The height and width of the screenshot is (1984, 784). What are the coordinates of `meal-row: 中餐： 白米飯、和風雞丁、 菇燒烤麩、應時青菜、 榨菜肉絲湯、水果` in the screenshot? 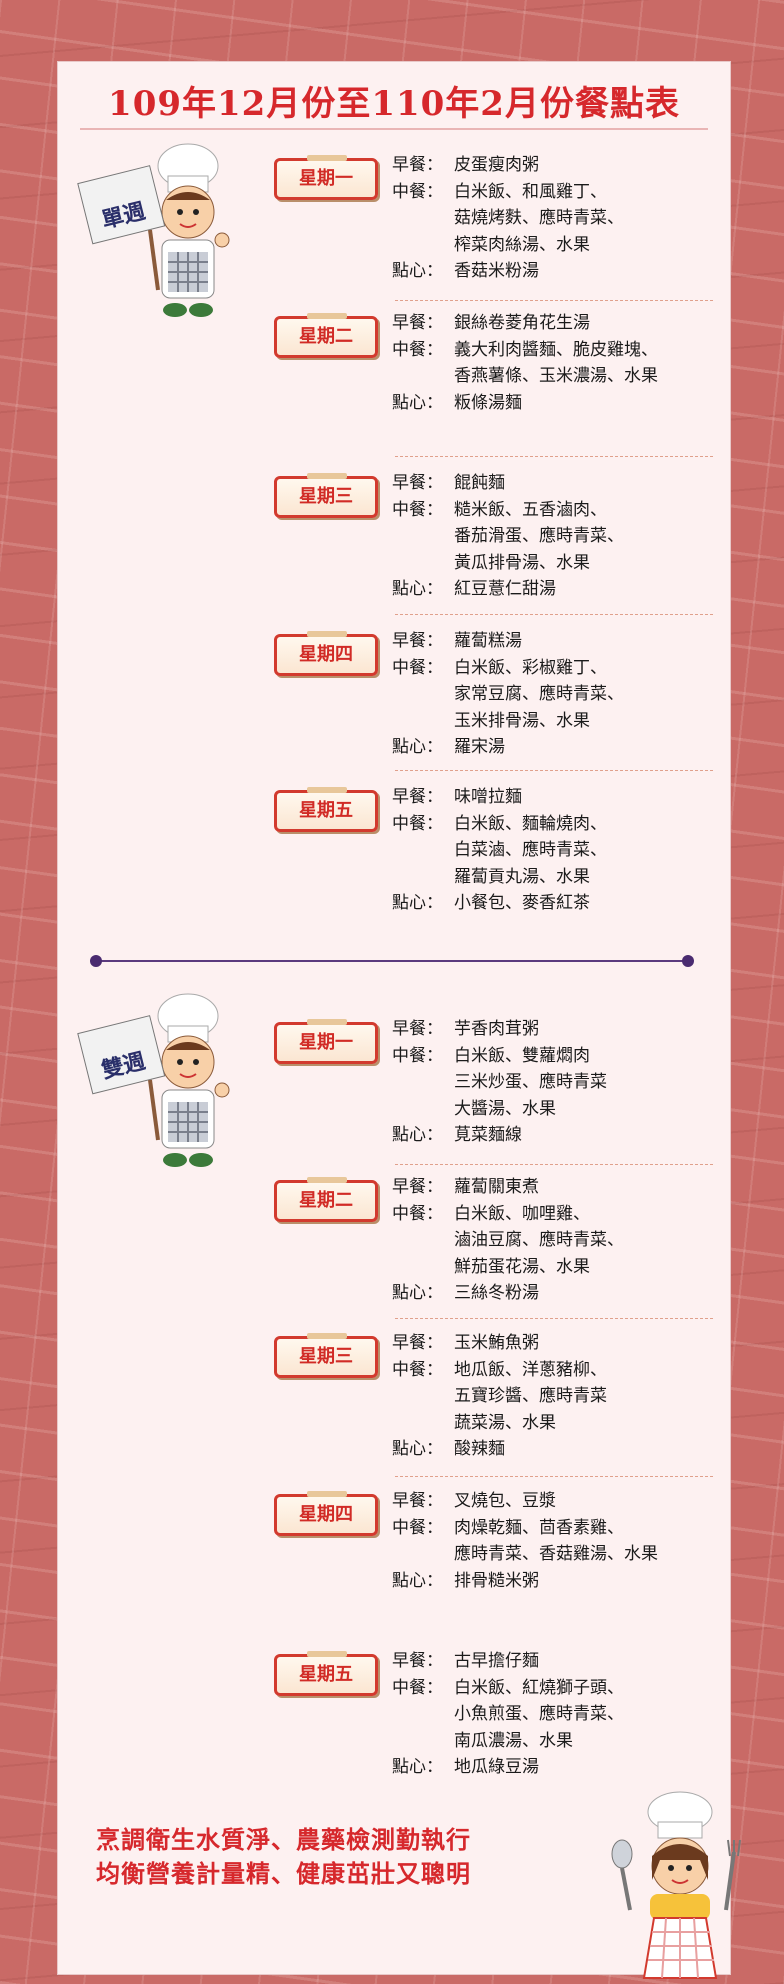 It's located at (552, 219).